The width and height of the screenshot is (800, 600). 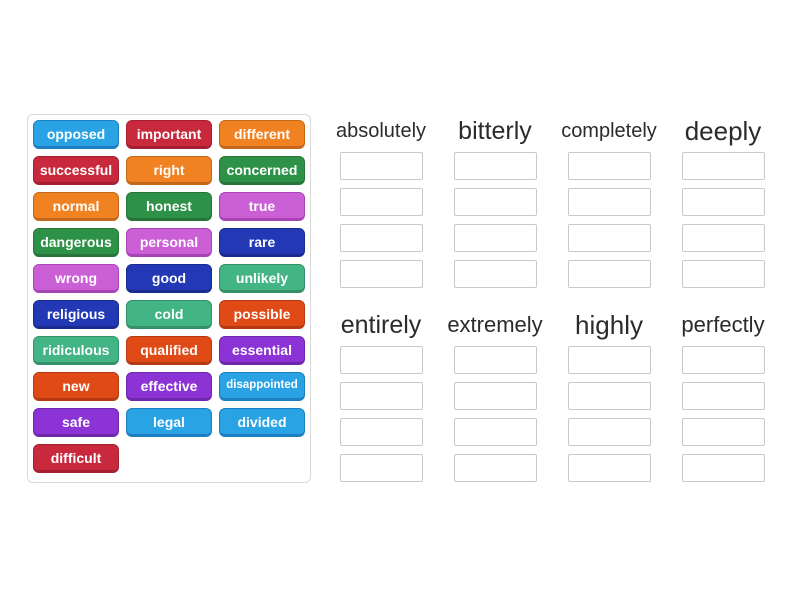 I want to click on word-tile-honest: honest, so click(x=169, y=206).